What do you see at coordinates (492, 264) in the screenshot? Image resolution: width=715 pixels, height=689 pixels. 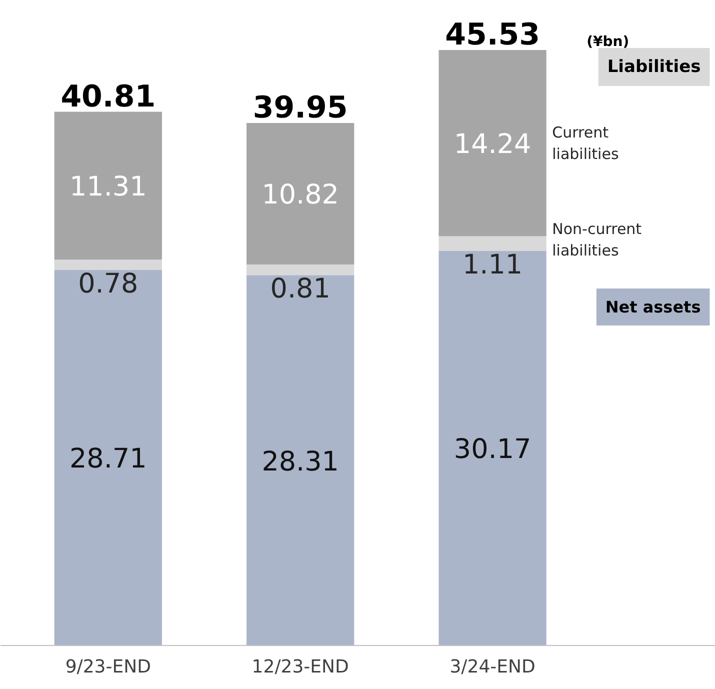 I see `data-label: 1.11` at bounding box center [492, 264].